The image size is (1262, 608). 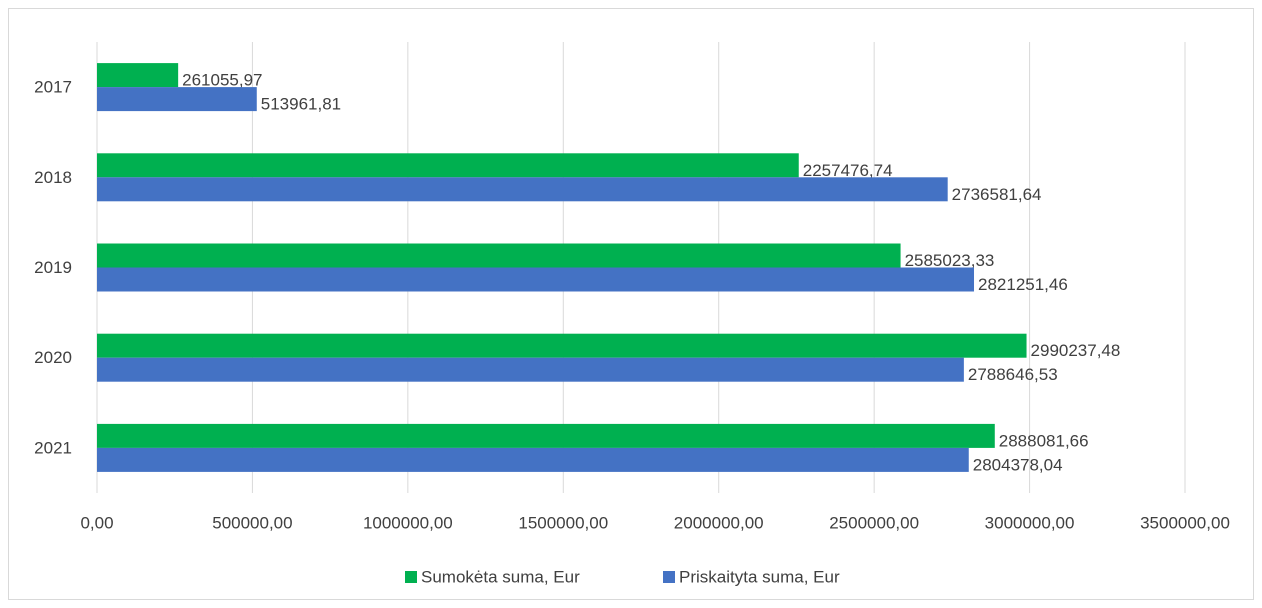 What do you see at coordinates (1013, 374) in the screenshot?
I see `value-label: 2788646,53` at bounding box center [1013, 374].